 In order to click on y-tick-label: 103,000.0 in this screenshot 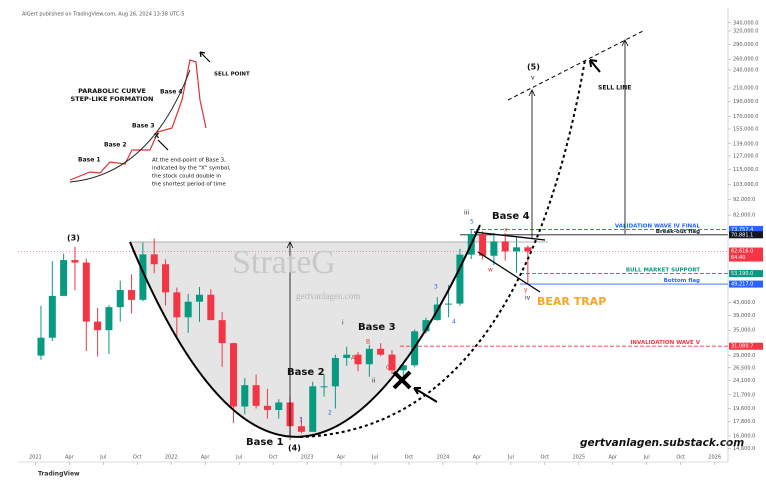, I will do `click(745, 185)`.